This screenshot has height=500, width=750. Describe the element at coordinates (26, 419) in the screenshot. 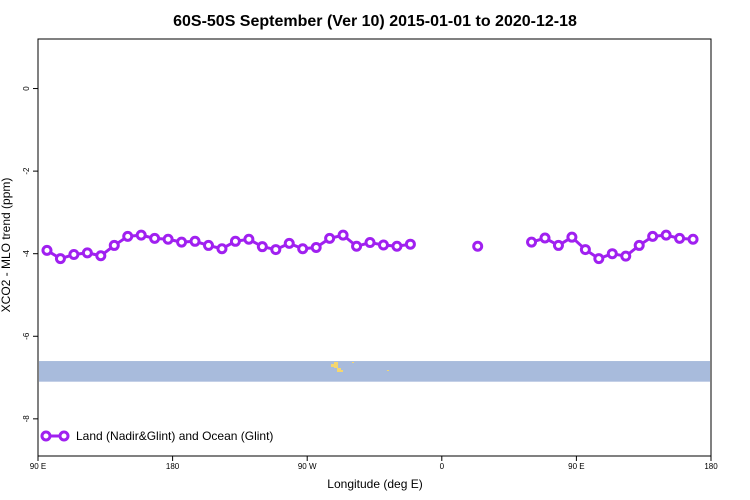

I see `y-tick-label: -8` at that location.